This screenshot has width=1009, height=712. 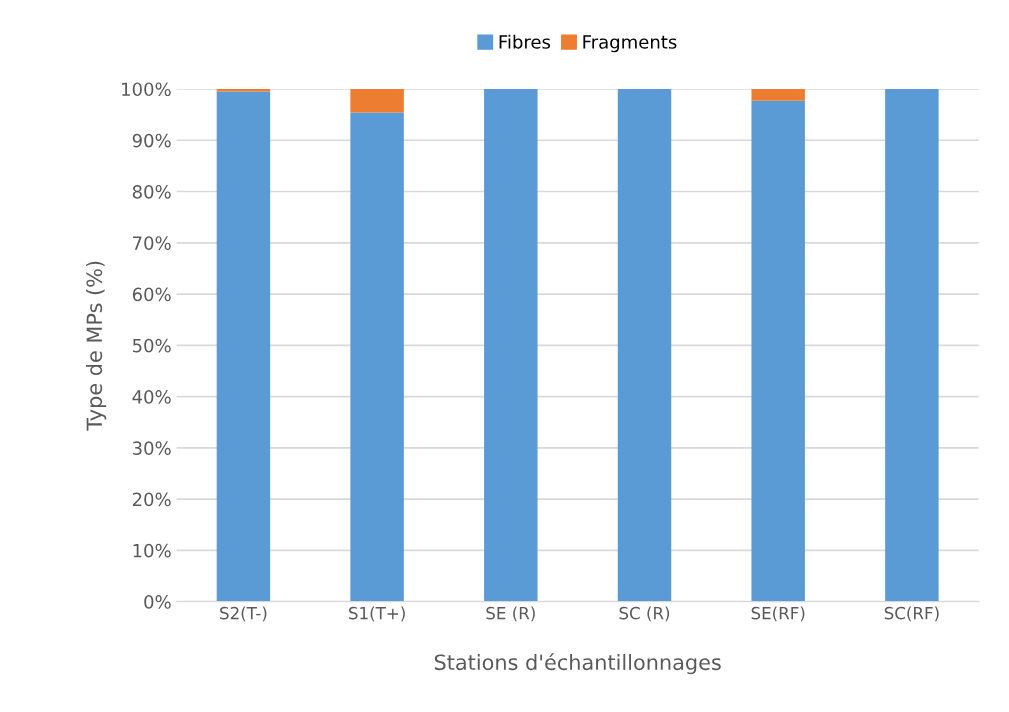 I want to click on x-tick-label: SC(RF), so click(x=911, y=614).